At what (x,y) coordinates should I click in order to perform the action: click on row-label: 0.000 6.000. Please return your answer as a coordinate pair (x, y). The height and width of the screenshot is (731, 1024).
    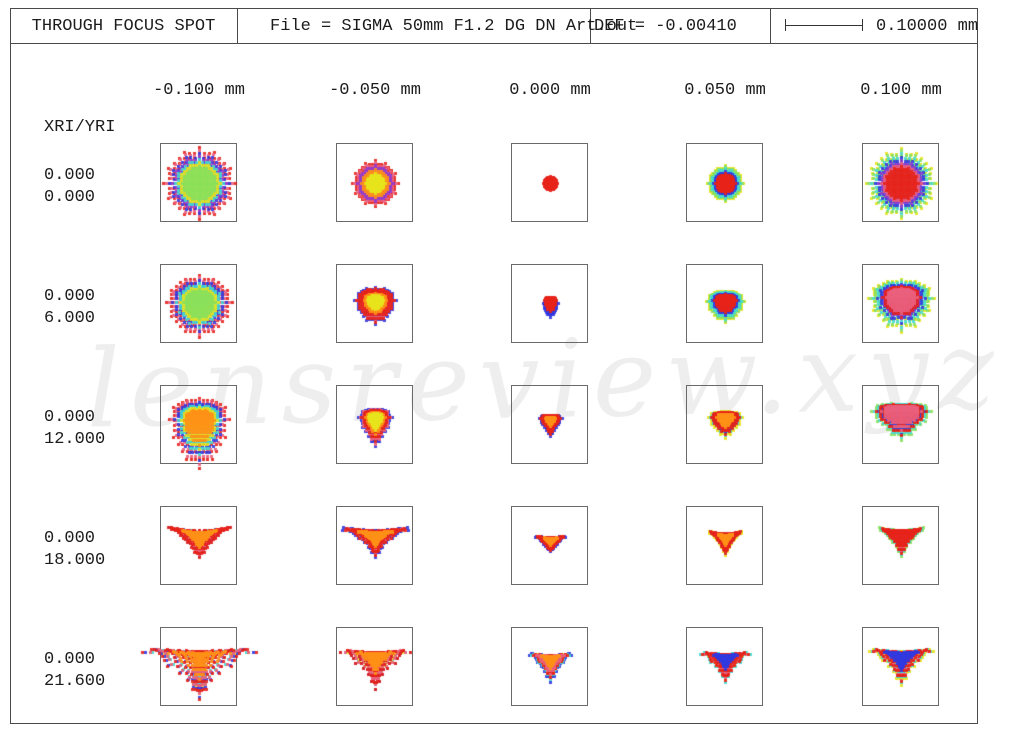
    Looking at the image, I should click on (70, 307).